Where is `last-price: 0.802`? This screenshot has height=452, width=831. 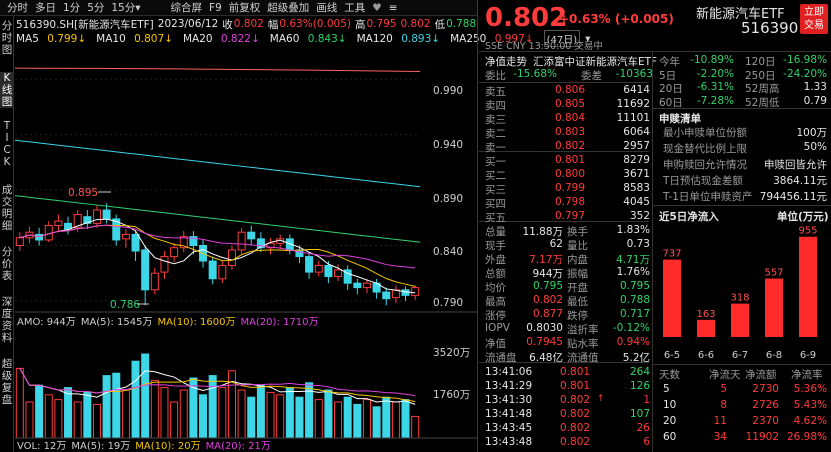 last-price: 0.802 is located at coordinates (526, 18).